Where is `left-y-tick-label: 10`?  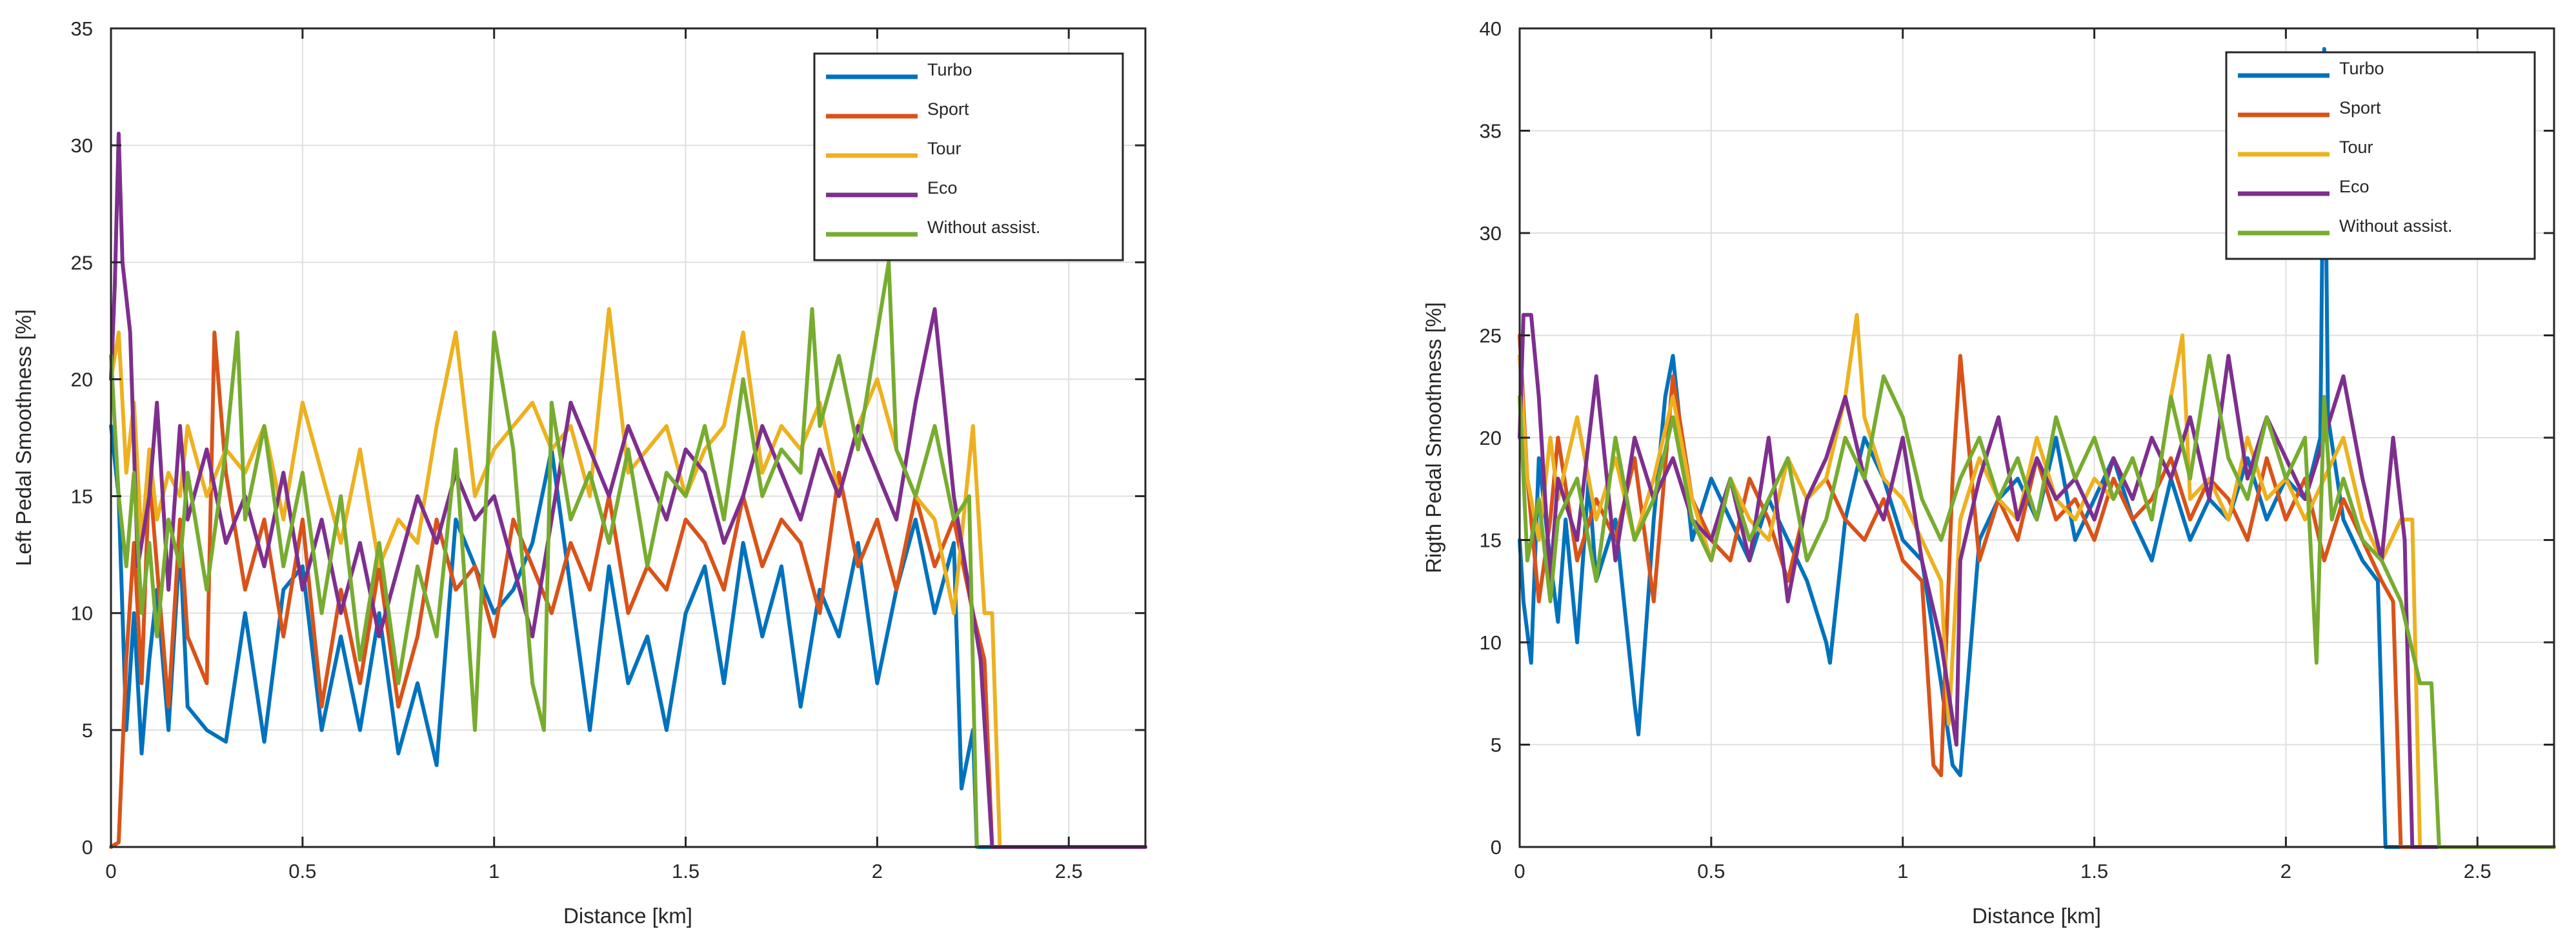 left-y-tick-label: 10 is located at coordinates (82, 613).